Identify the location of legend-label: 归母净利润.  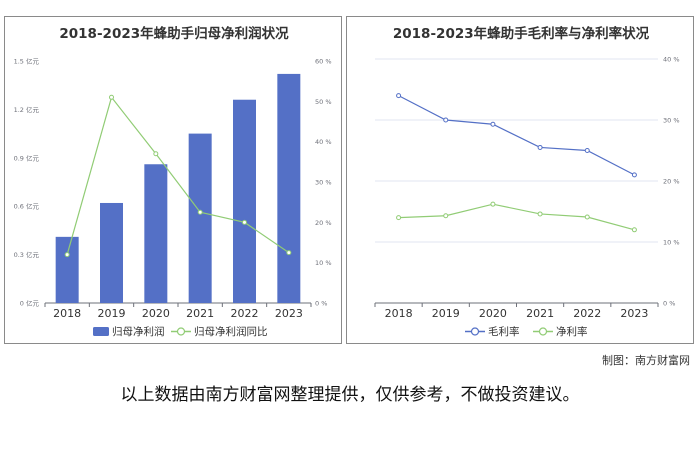
(138, 331).